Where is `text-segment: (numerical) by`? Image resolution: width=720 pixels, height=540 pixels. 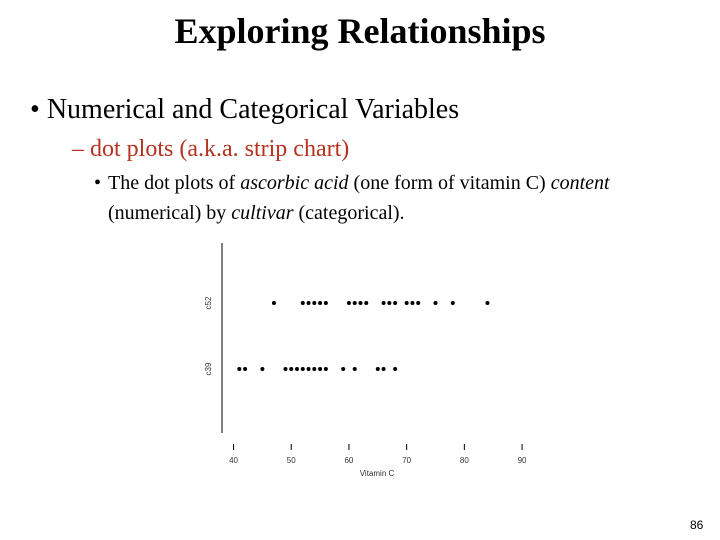
text-segment: (numerical) by is located at coordinates (170, 213).